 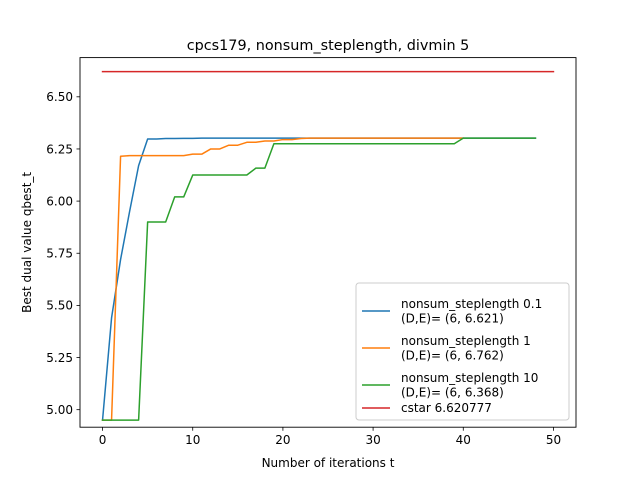 I want to click on y-tick-label: 6.00, so click(x=59, y=201).